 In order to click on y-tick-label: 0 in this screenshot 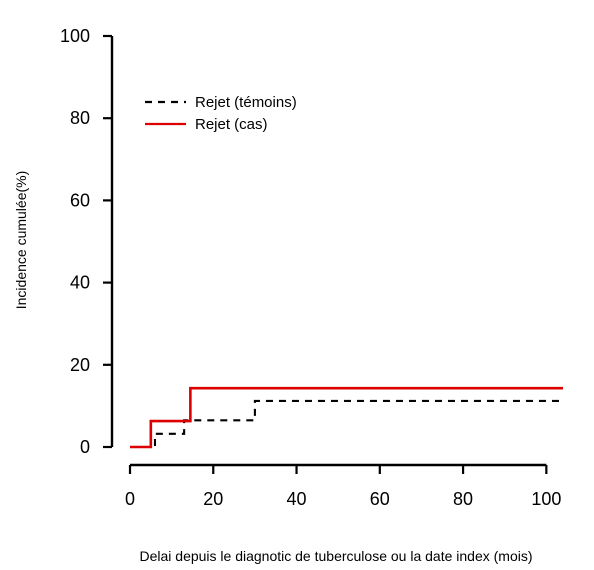, I will do `click(85, 447)`.